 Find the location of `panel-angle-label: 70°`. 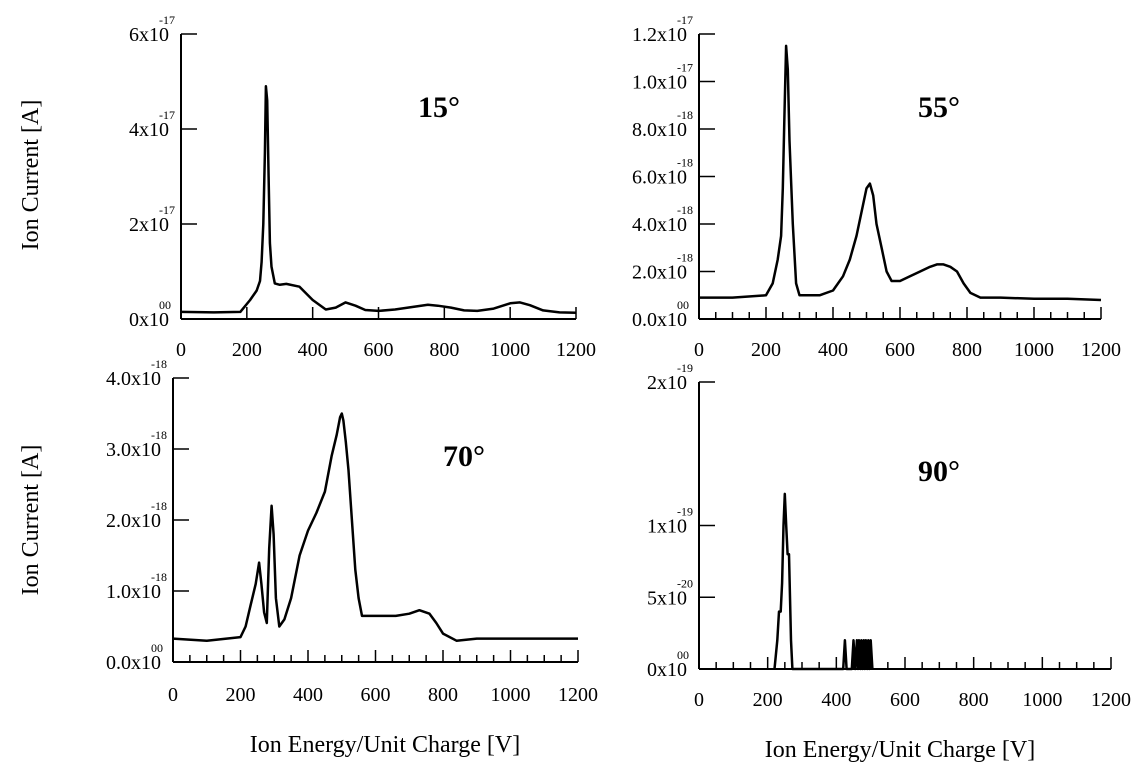

panel-angle-label: 70° is located at coordinates (464, 456).